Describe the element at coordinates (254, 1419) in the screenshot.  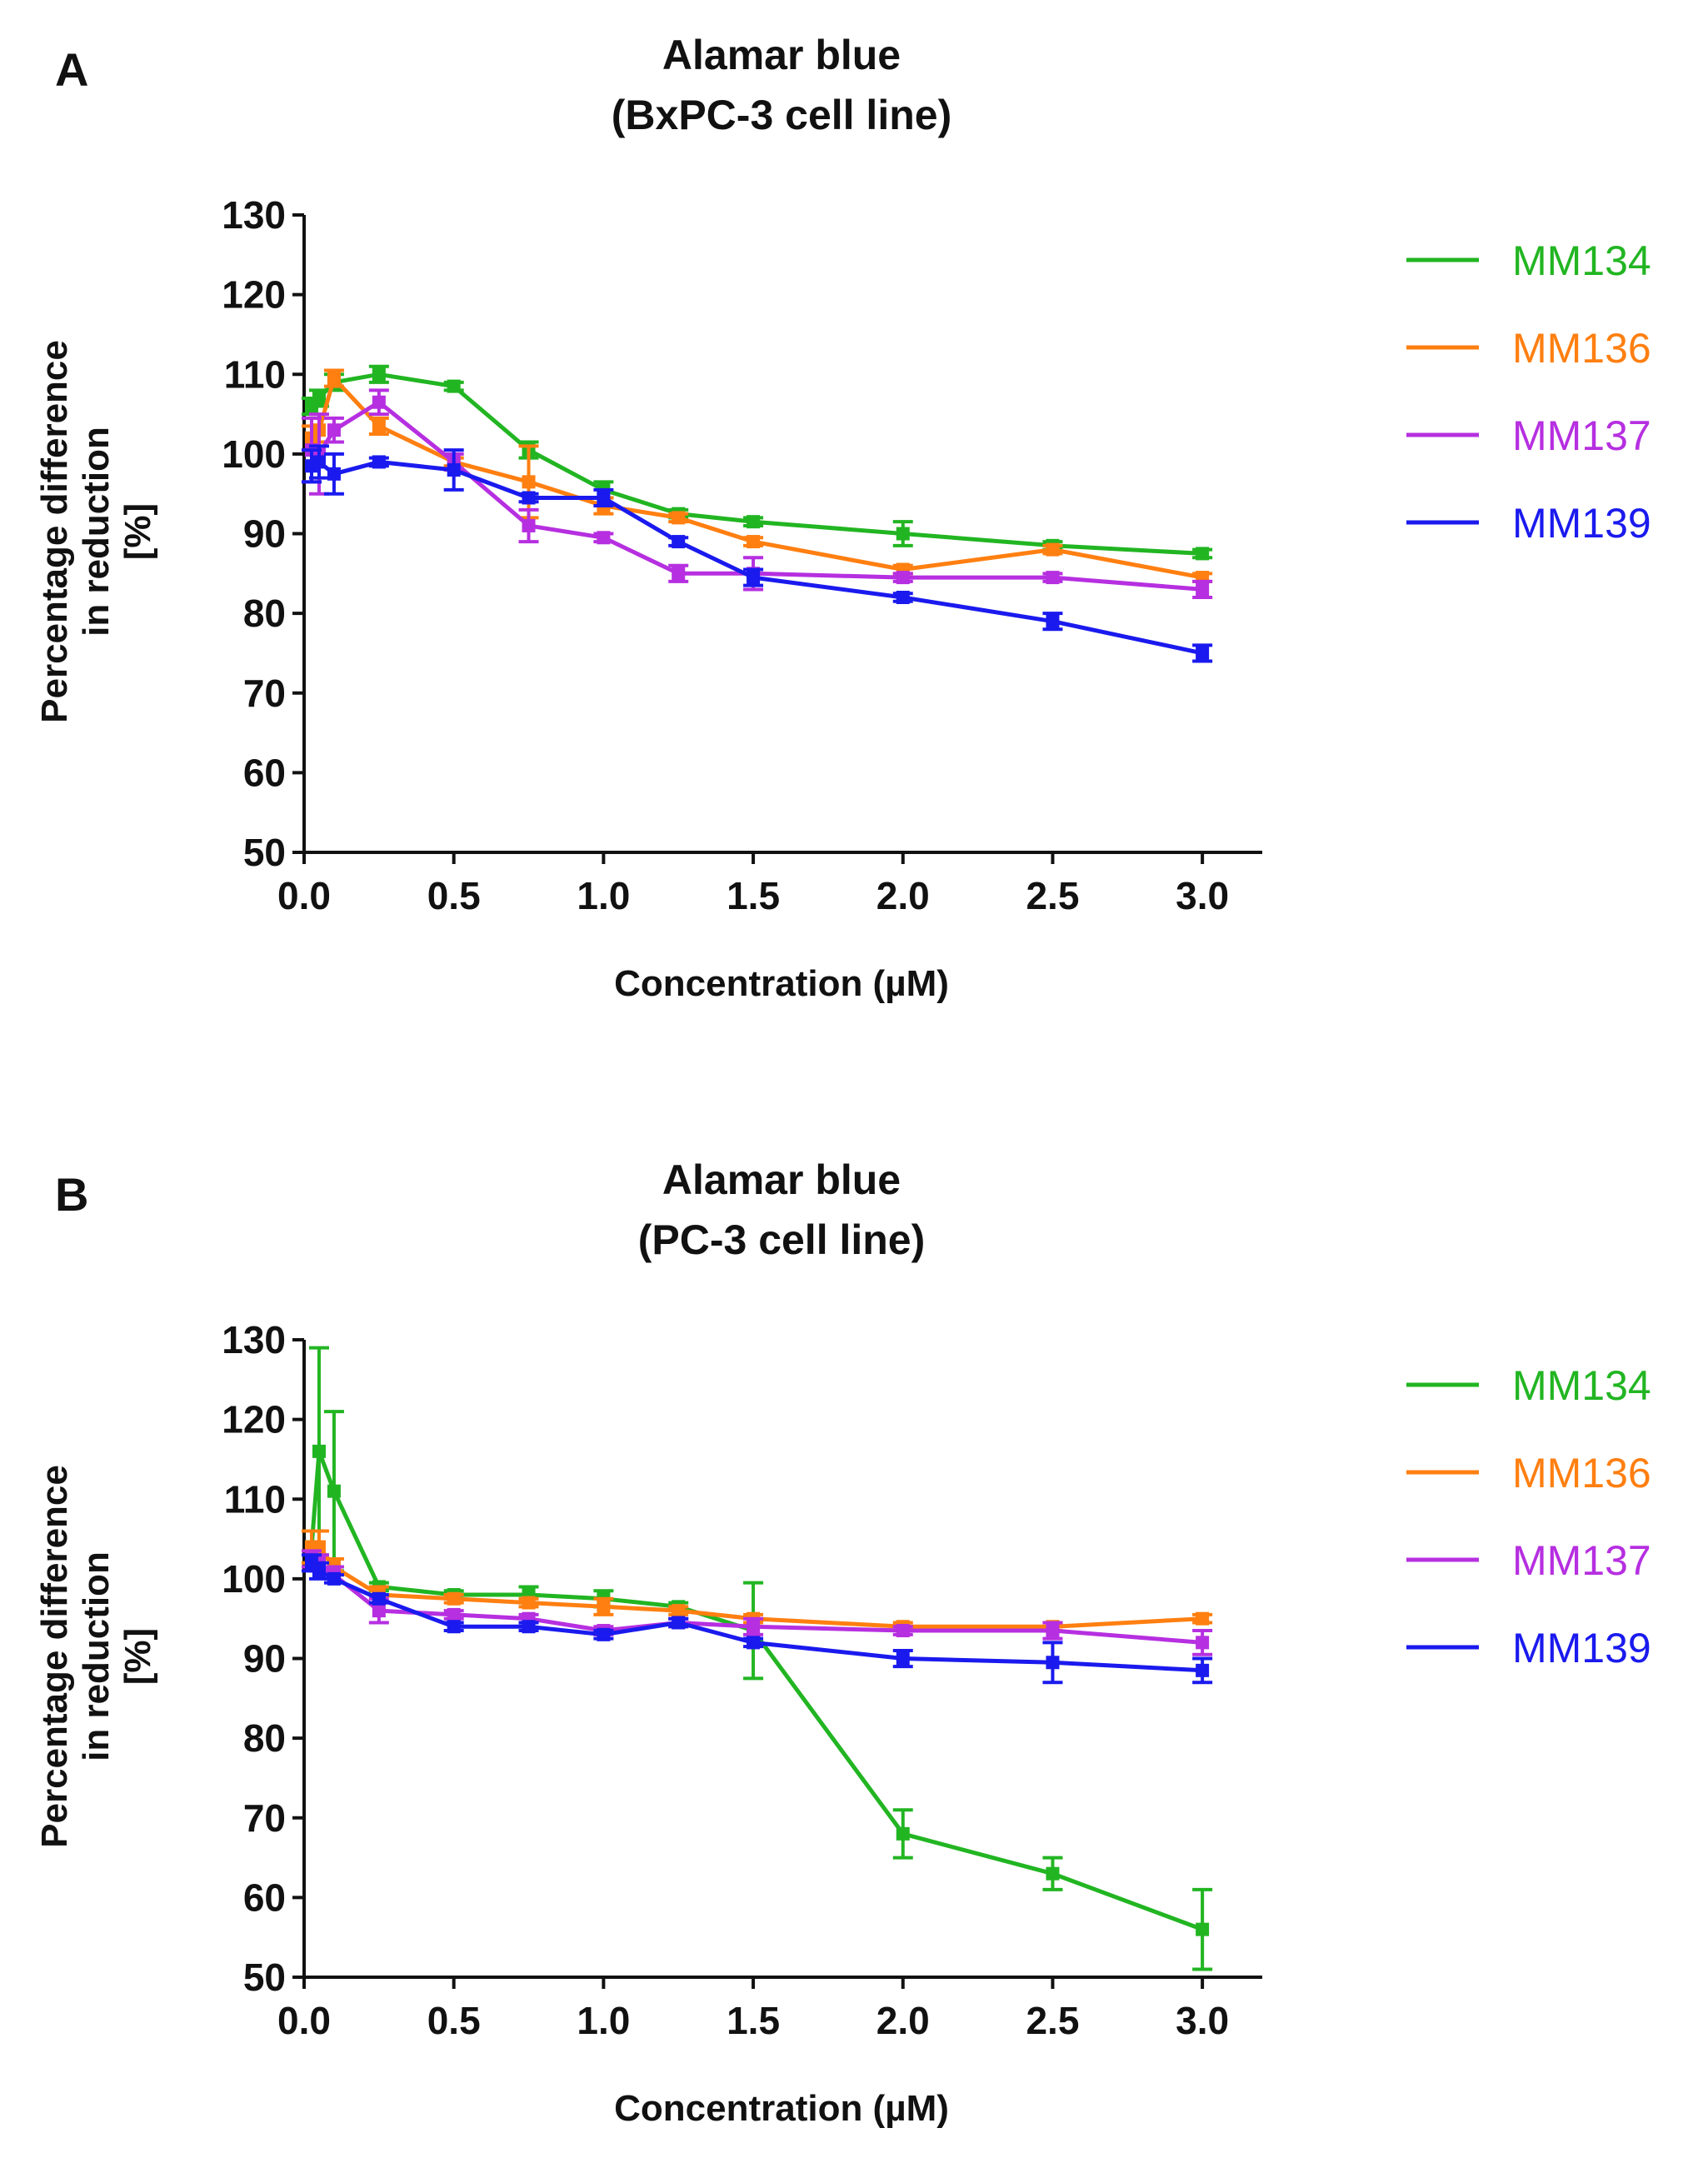
I see `y-tick-label: 120` at that location.